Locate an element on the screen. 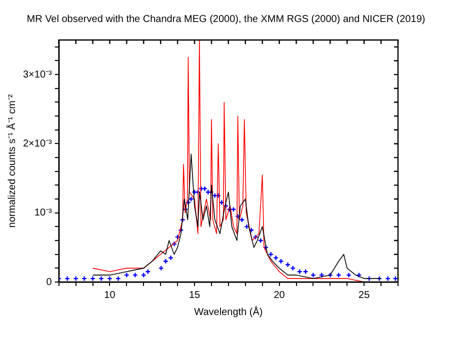 This screenshot has width=452, height=350. y-tick-label: 10⁻³ is located at coordinates (43, 213).